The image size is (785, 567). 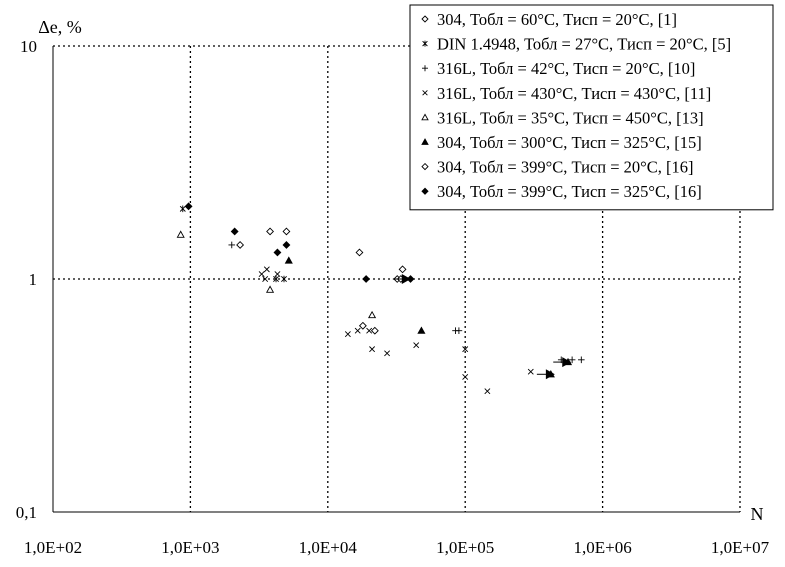 I want to click on y-tick-label: 0,1, so click(x=26, y=512).